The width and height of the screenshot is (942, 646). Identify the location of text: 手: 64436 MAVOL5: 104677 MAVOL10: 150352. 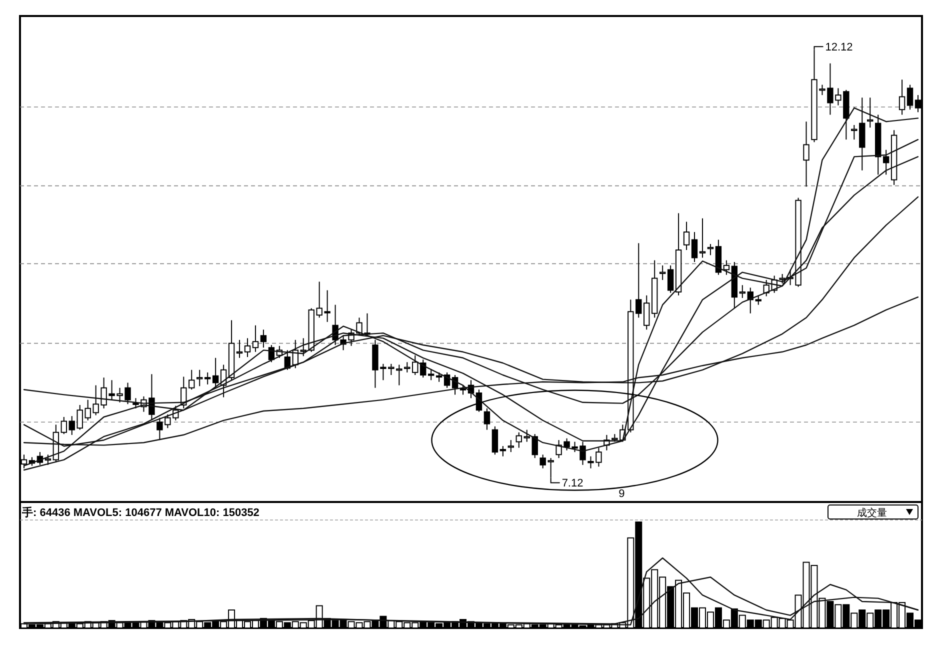
(140, 512).